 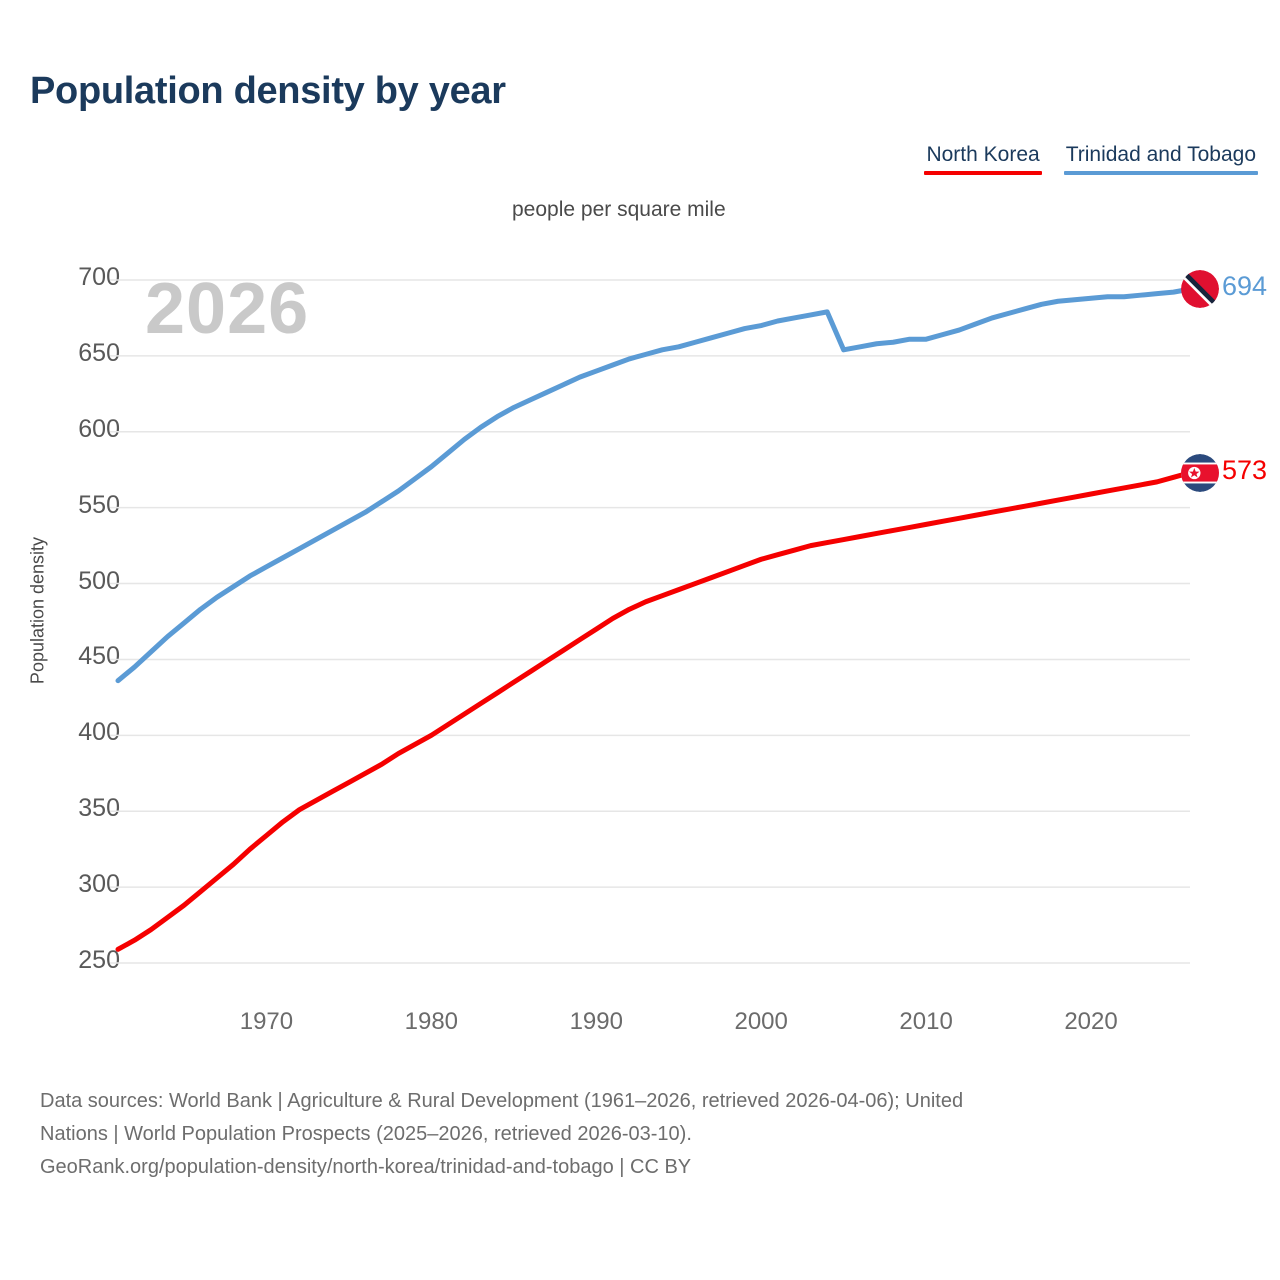 I want to click on y-tick-label: 650, so click(x=99, y=352).